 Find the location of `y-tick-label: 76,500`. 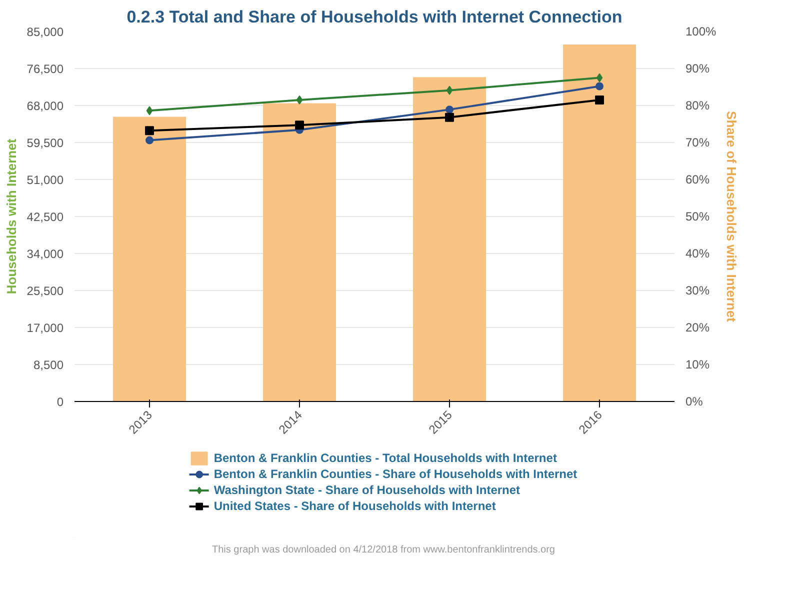

y-tick-label: 76,500 is located at coordinates (45, 69).